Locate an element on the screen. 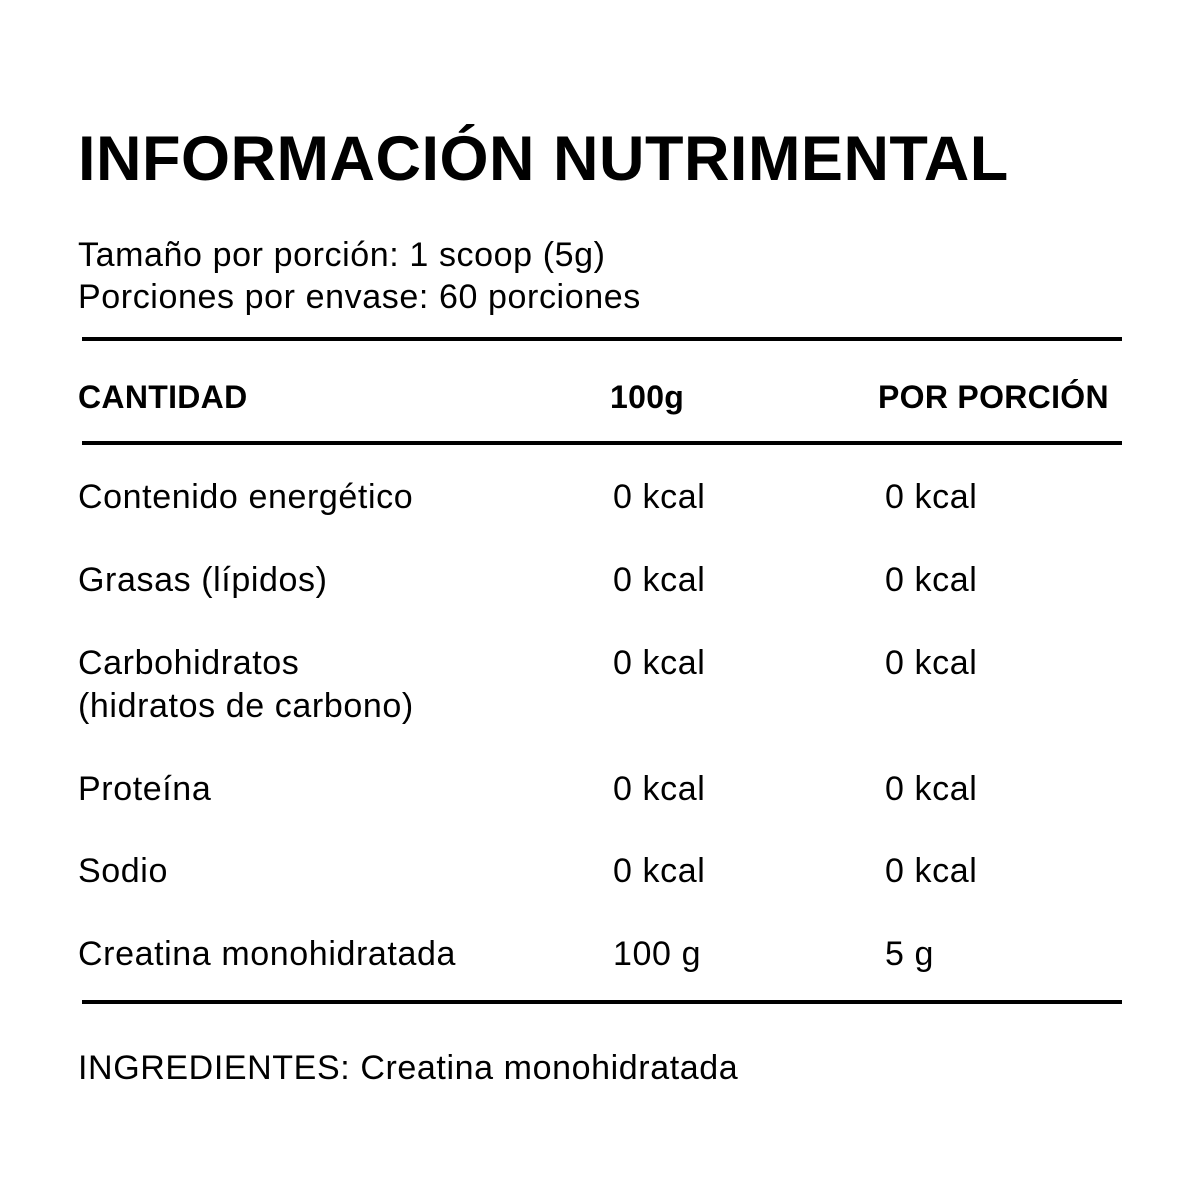 This screenshot has width=1200, height=1200. page-title: INFORMACIÓN NUTRIMENTAL is located at coordinates (543, 159).